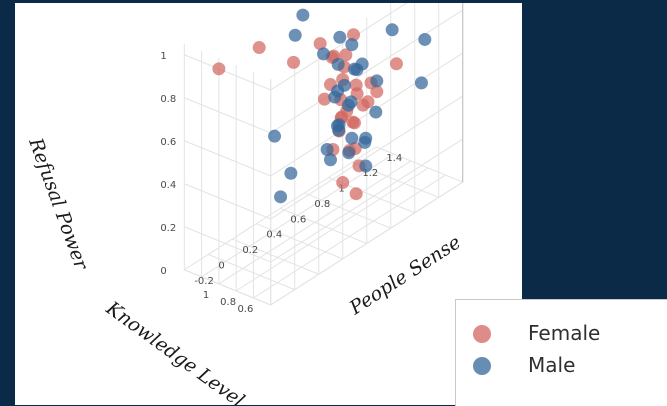 The height and width of the screenshot is (406, 667). I want to click on y-tick-label: 1, so click(206, 295).